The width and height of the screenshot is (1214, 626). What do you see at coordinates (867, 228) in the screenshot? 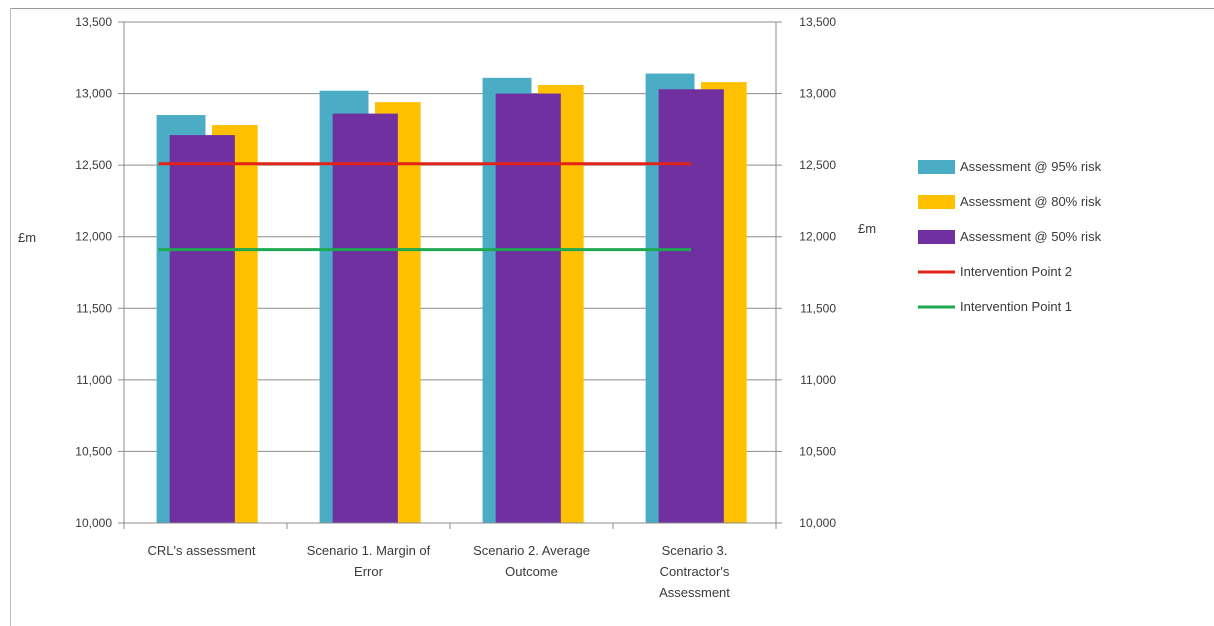
I see `right-y-axis-label: £m` at bounding box center [867, 228].